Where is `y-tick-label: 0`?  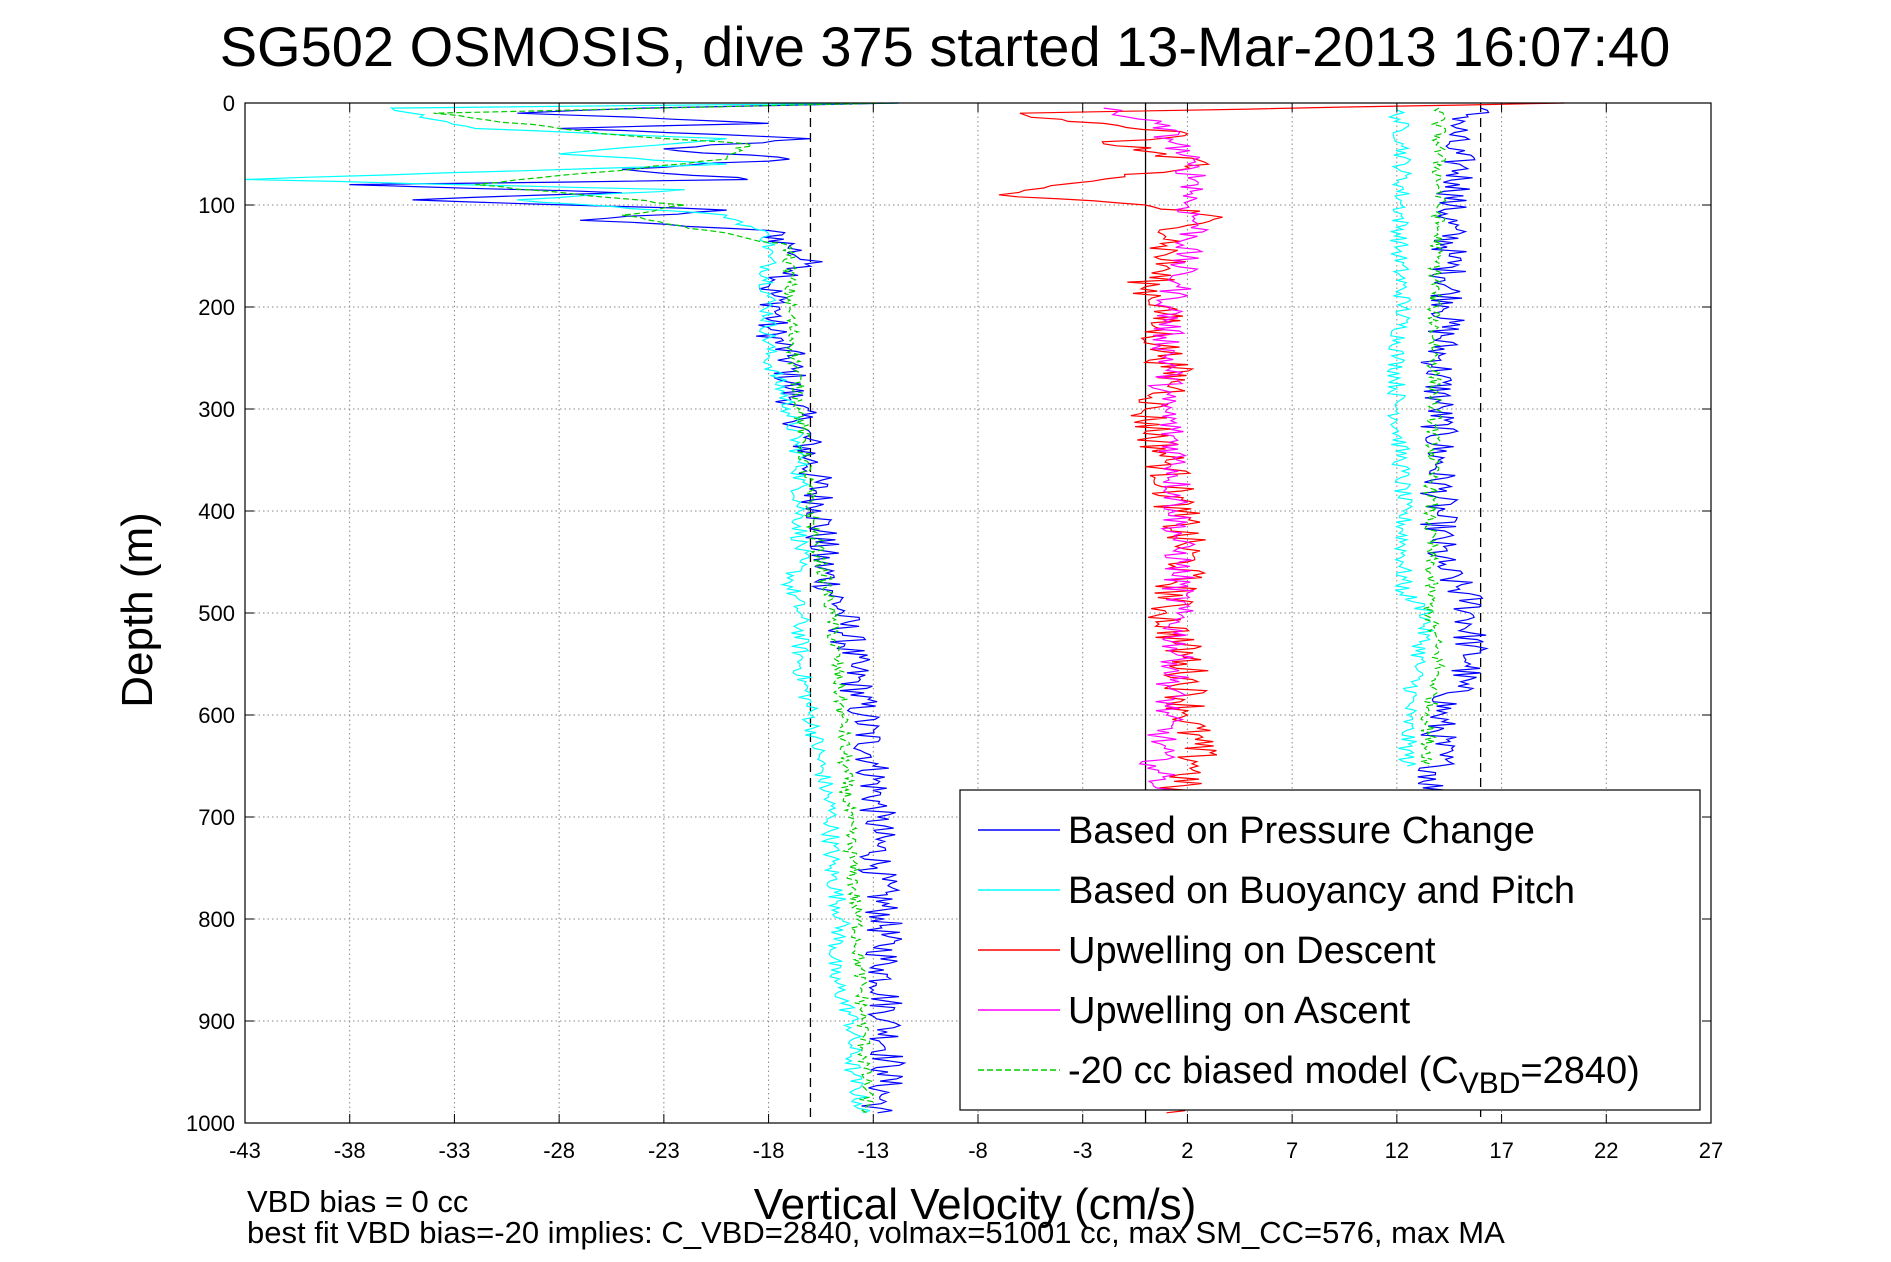
y-tick-label: 0 is located at coordinates (229, 103).